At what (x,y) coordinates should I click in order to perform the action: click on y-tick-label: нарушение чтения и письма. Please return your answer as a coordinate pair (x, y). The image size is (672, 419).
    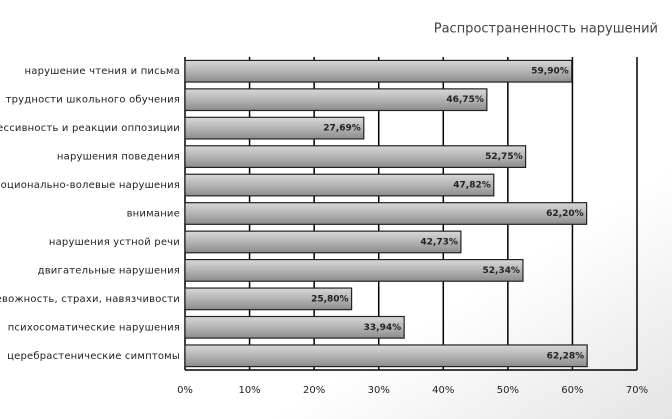
    Looking at the image, I should click on (103, 71).